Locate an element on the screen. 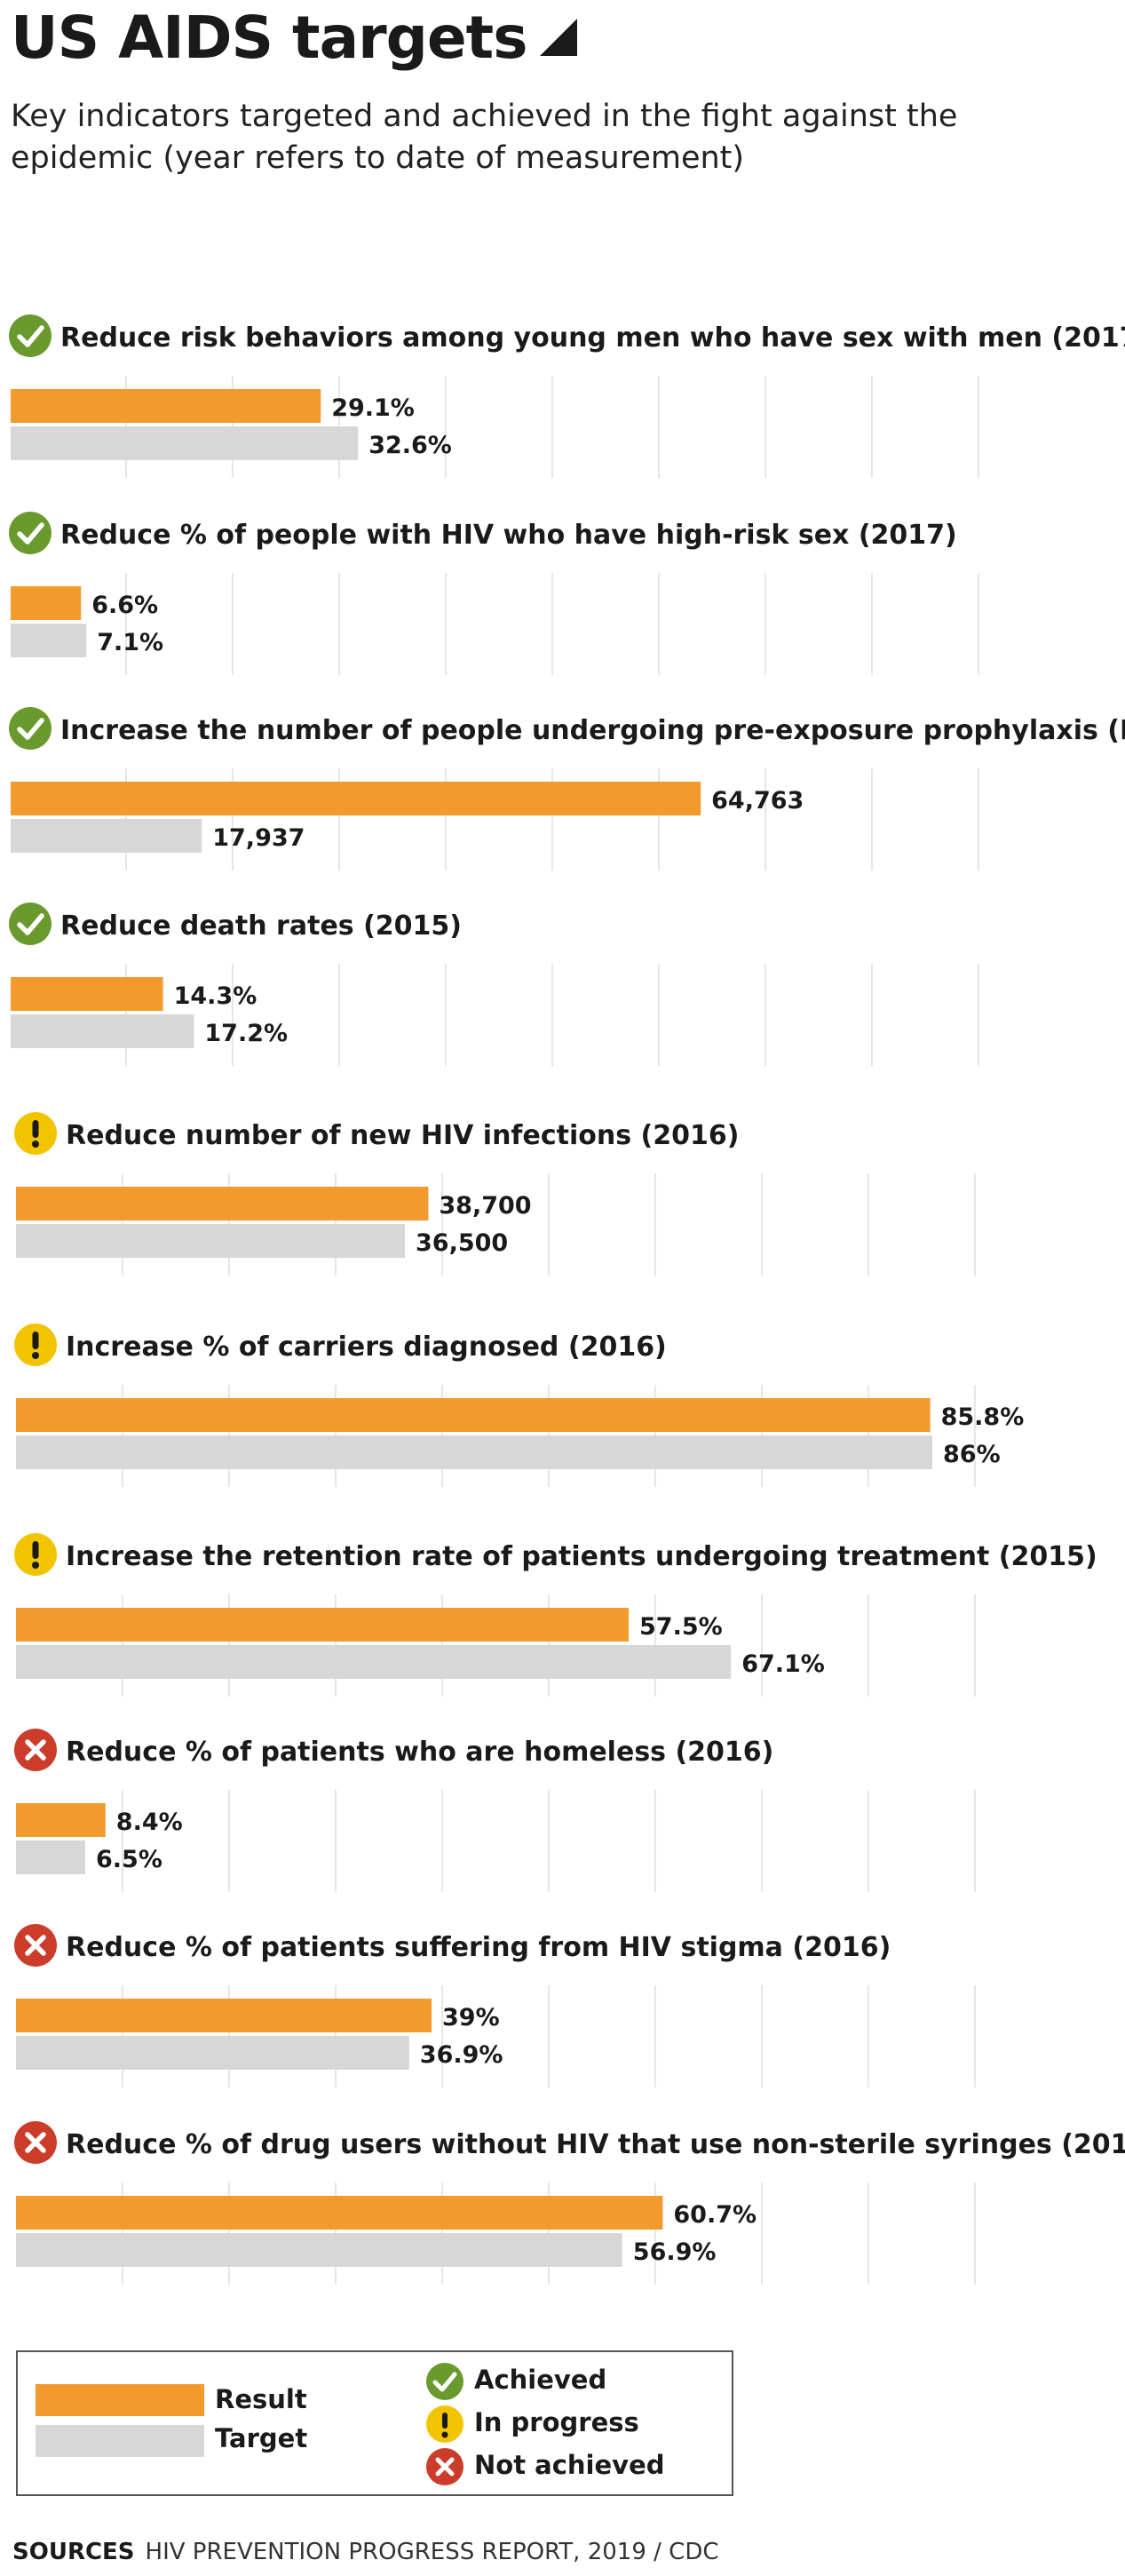 This screenshot has height=2576, width=1125. result-value-label: 57.5% is located at coordinates (681, 1627).